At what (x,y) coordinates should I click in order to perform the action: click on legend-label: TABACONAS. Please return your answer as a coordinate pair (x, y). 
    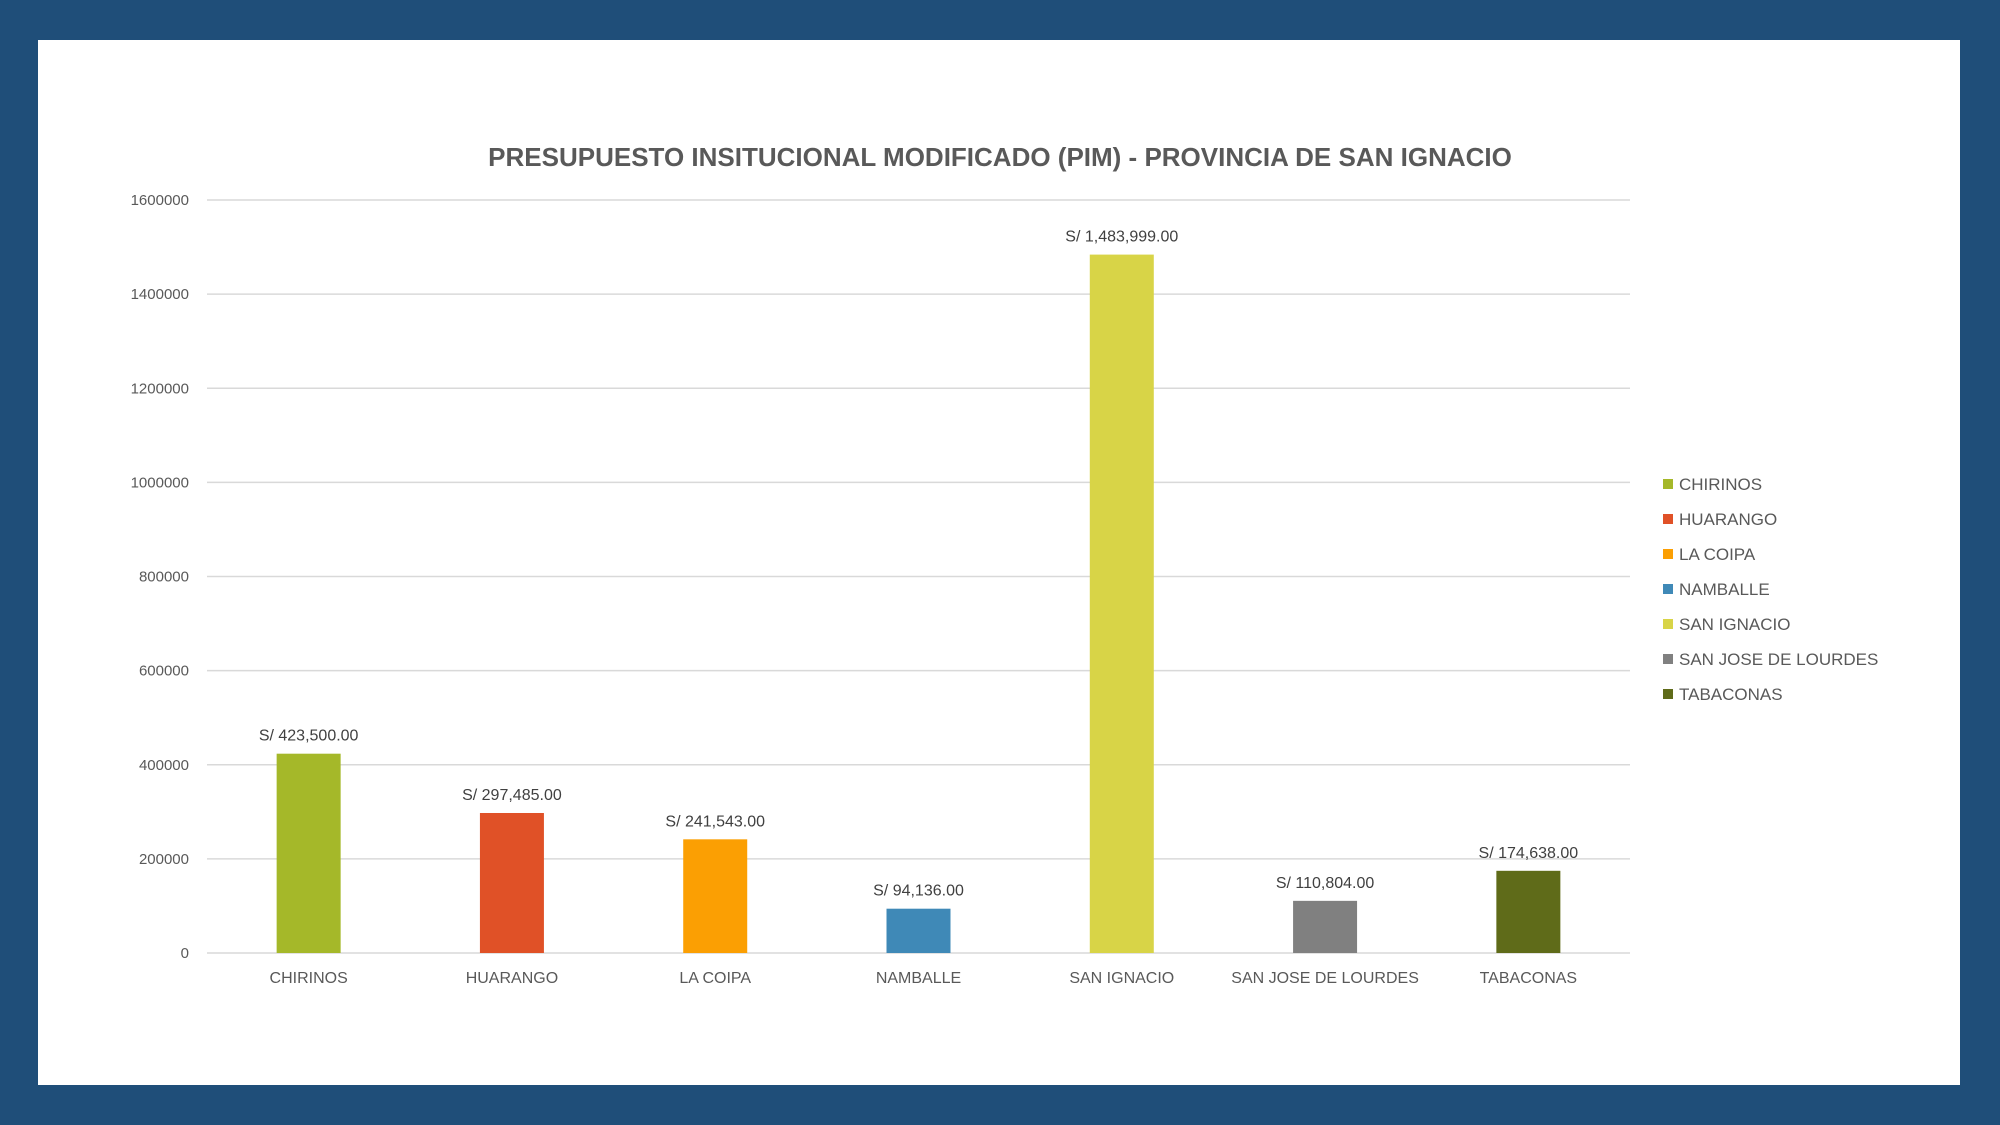
    Looking at the image, I should click on (1731, 694).